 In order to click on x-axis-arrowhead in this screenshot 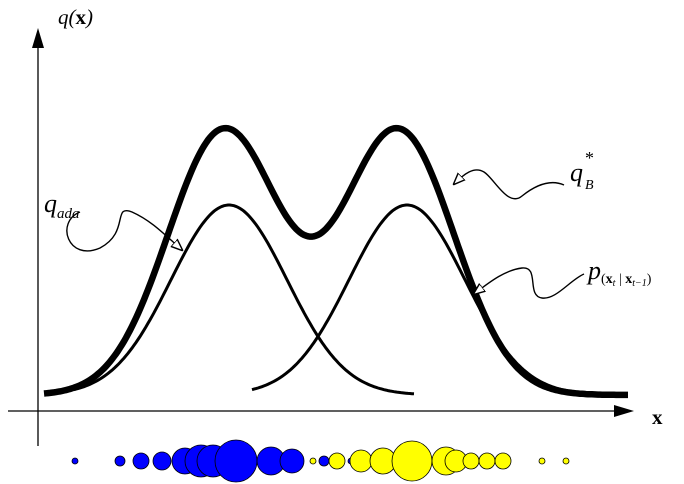, I will do `click(624, 411)`.